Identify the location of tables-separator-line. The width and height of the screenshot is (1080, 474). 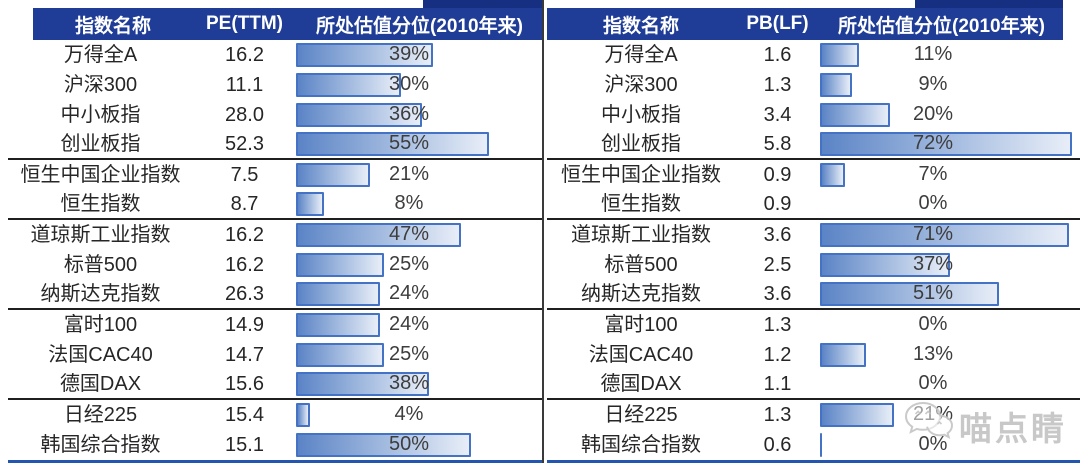
(543, 231).